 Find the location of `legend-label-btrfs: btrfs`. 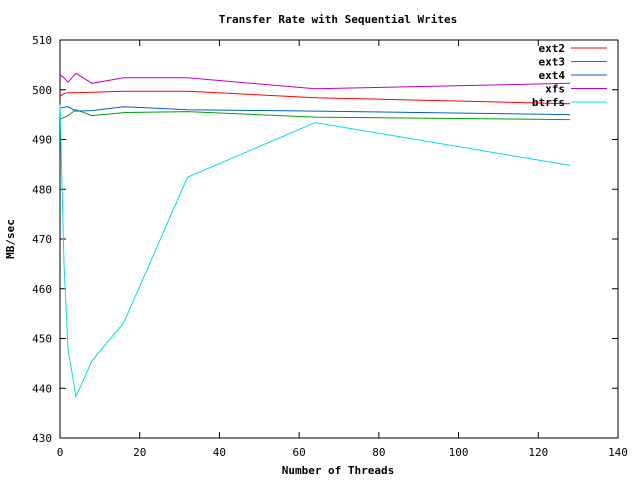

legend-label-btrfs: btrfs is located at coordinates (548, 102).